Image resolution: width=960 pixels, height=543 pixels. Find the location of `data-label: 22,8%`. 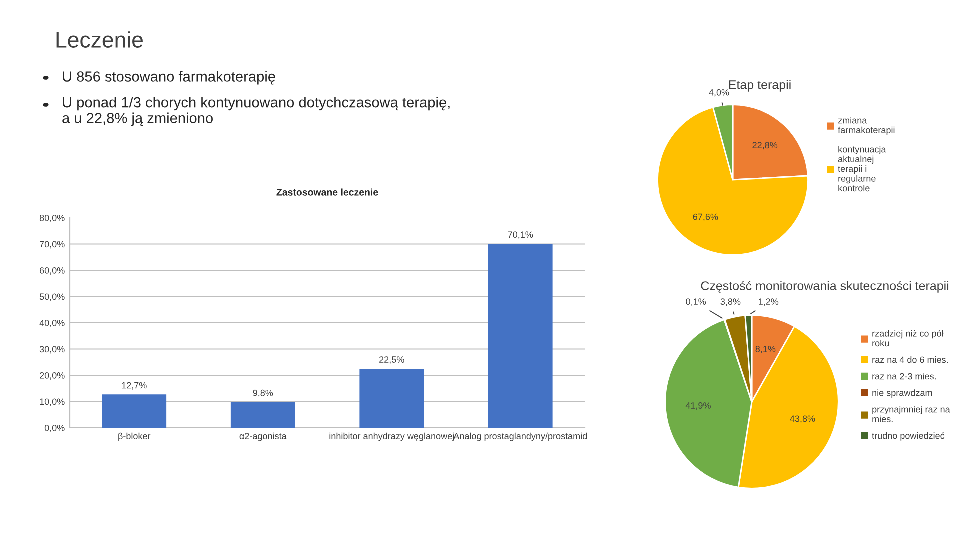

data-label: 22,8% is located at coordinates (765, 146).